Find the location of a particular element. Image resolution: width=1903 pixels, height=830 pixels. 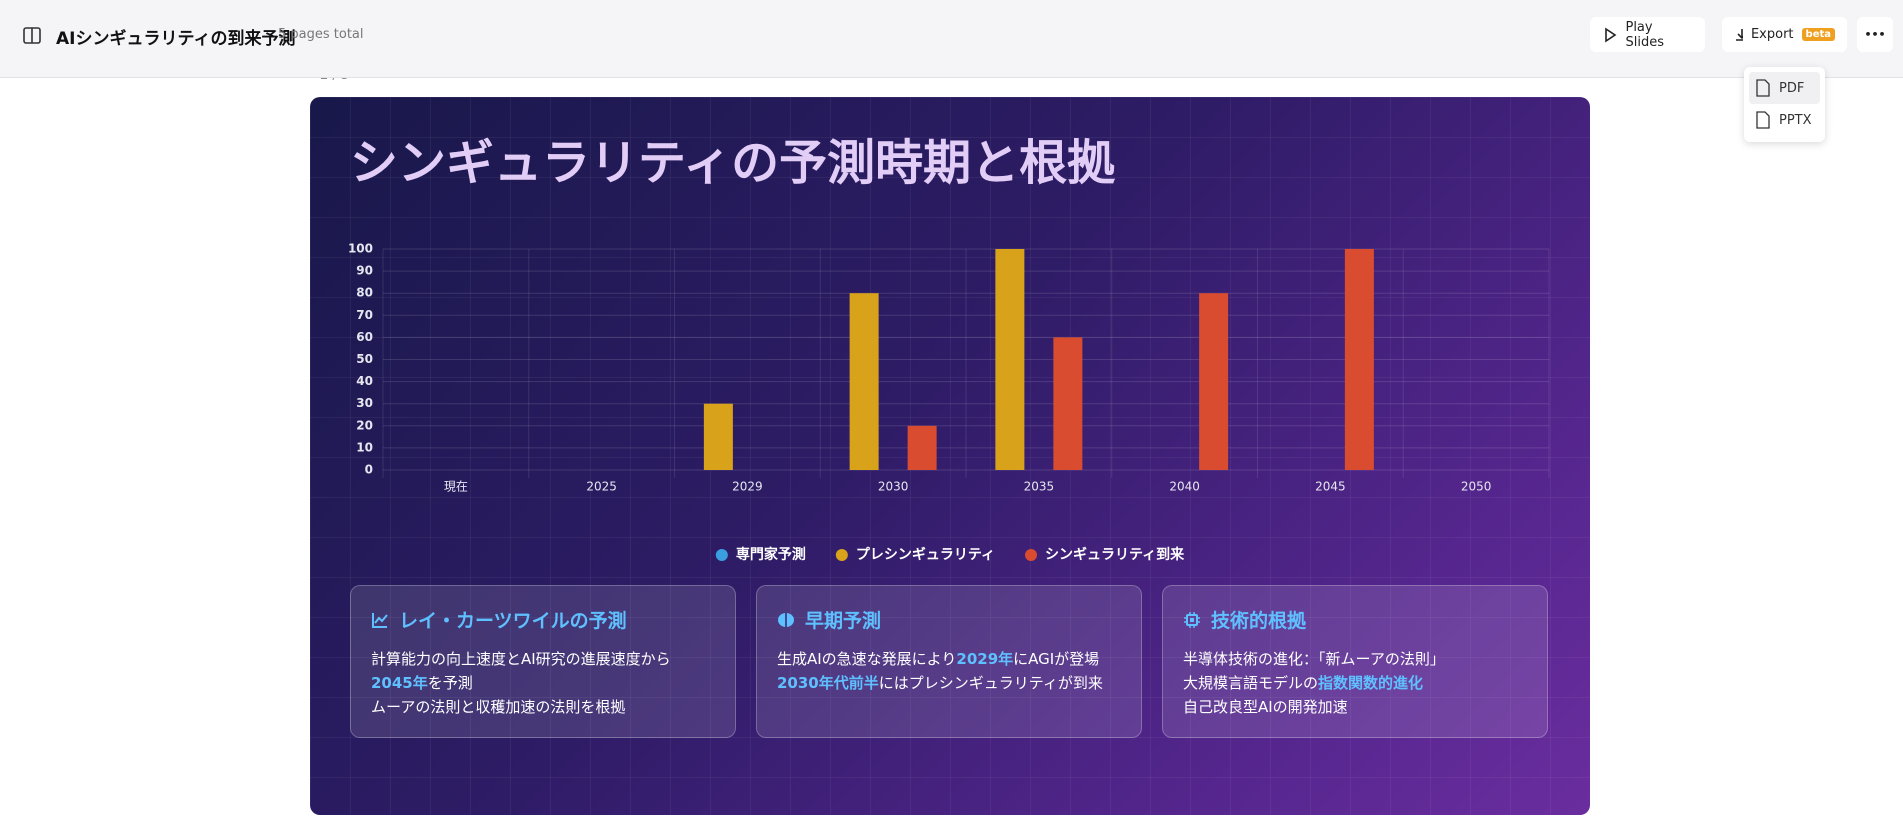

legend-label: 専門家予測 is located at coordinates (771, 554).